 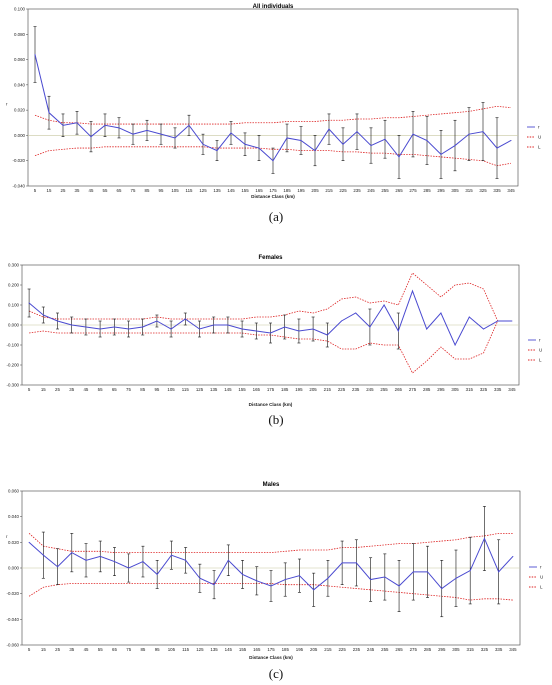 What do you see at coordinates (200, 649) in the screenshot?
I see `x-tick-label: 125` at bounding box center [200, 649].